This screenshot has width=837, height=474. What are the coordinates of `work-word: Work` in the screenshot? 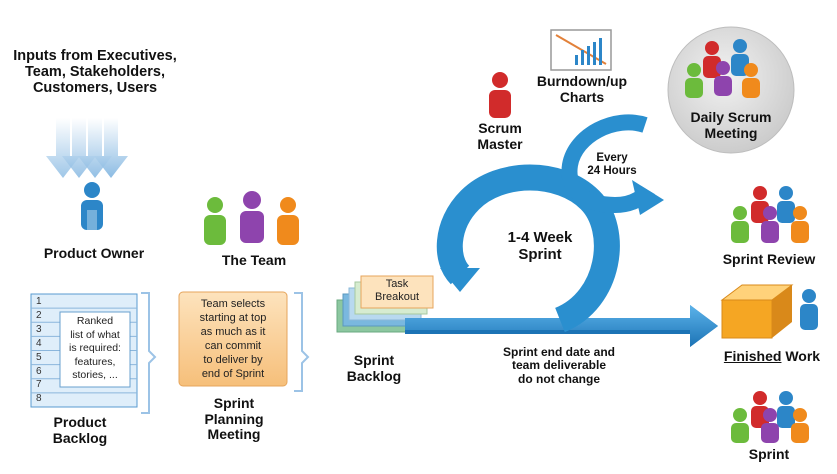 It's located at (801, 356).